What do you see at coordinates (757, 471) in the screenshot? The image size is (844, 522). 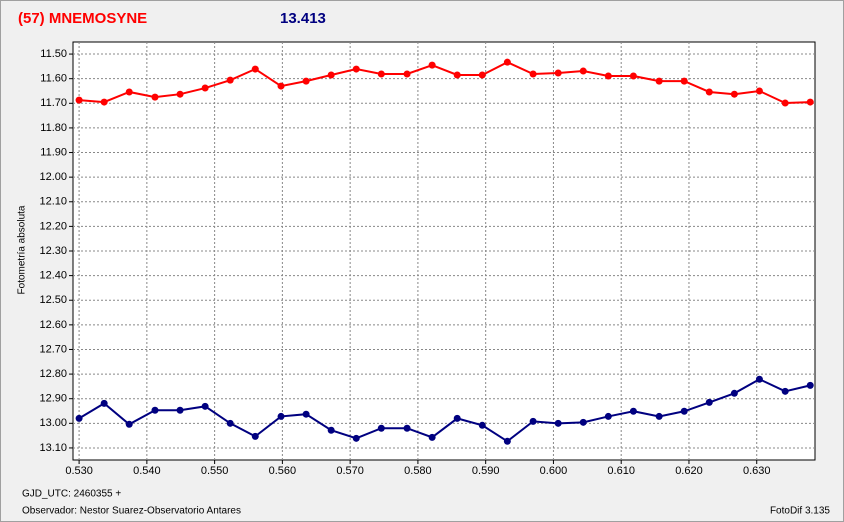 I see `x-tick-label: 0.630` at bounding box center [757, 471].